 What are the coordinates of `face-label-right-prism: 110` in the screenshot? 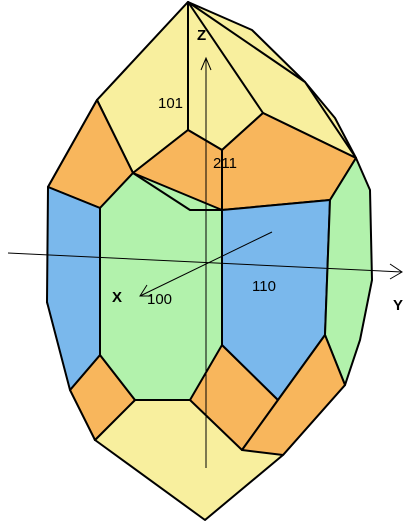 It's located at (264, 286).